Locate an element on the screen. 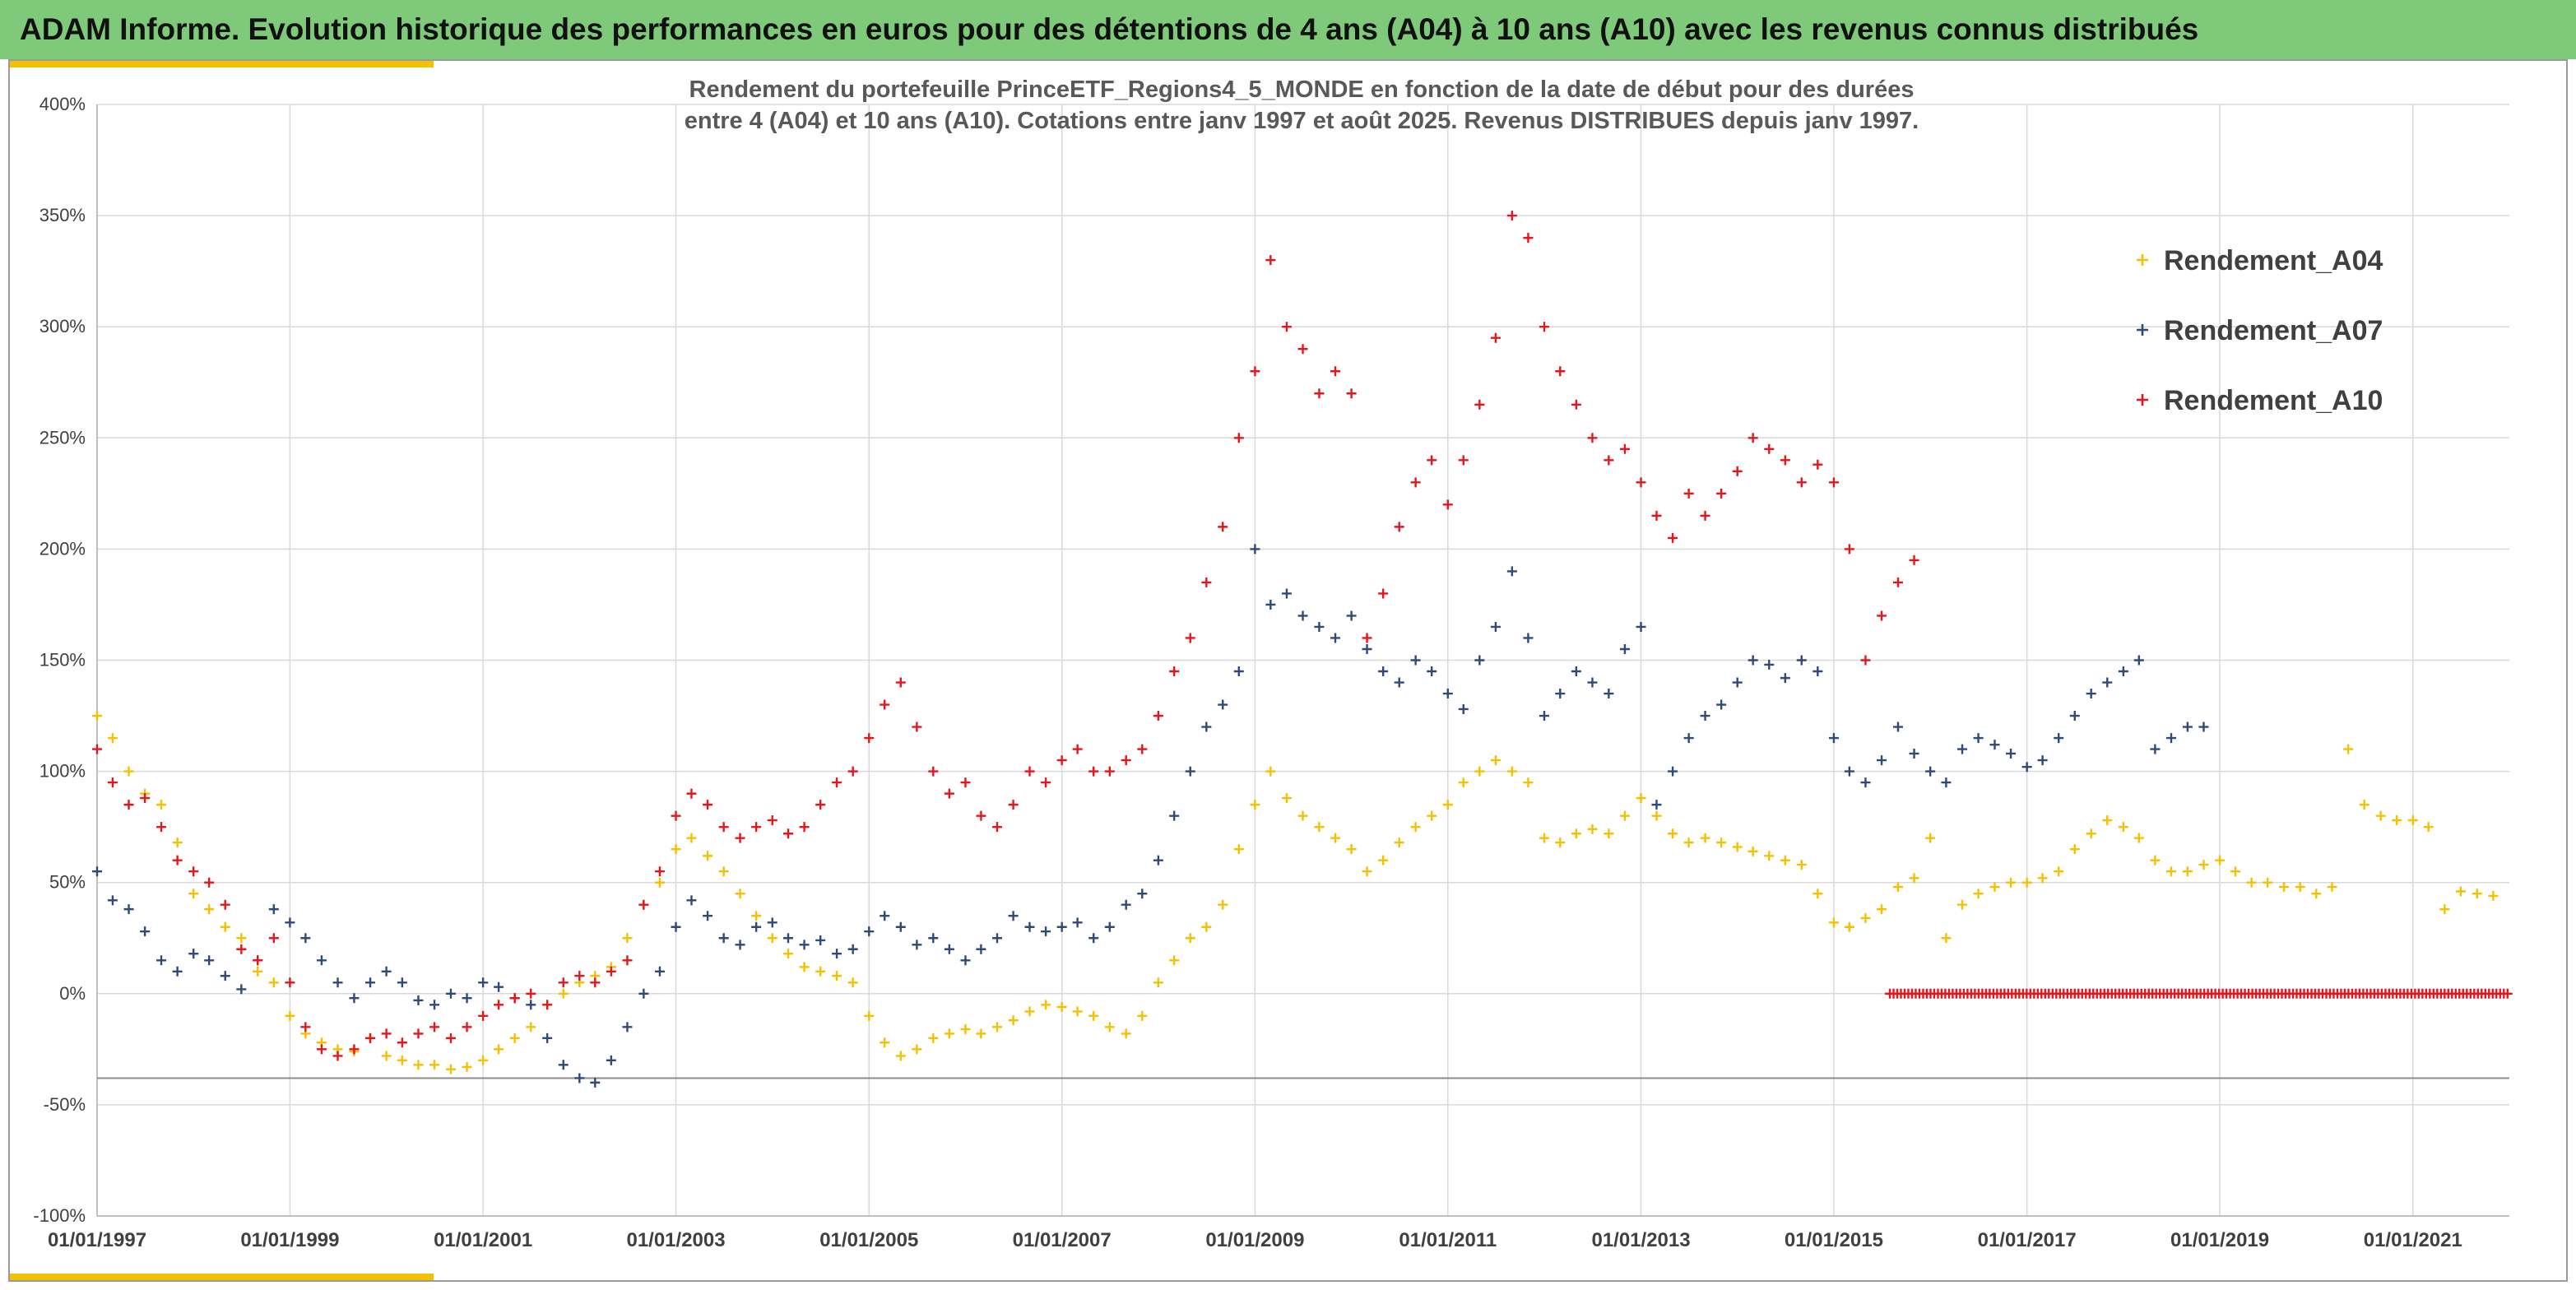 This screenshot has height=1290, width=2576. legend-marker is located at coordinates (2142, 260).